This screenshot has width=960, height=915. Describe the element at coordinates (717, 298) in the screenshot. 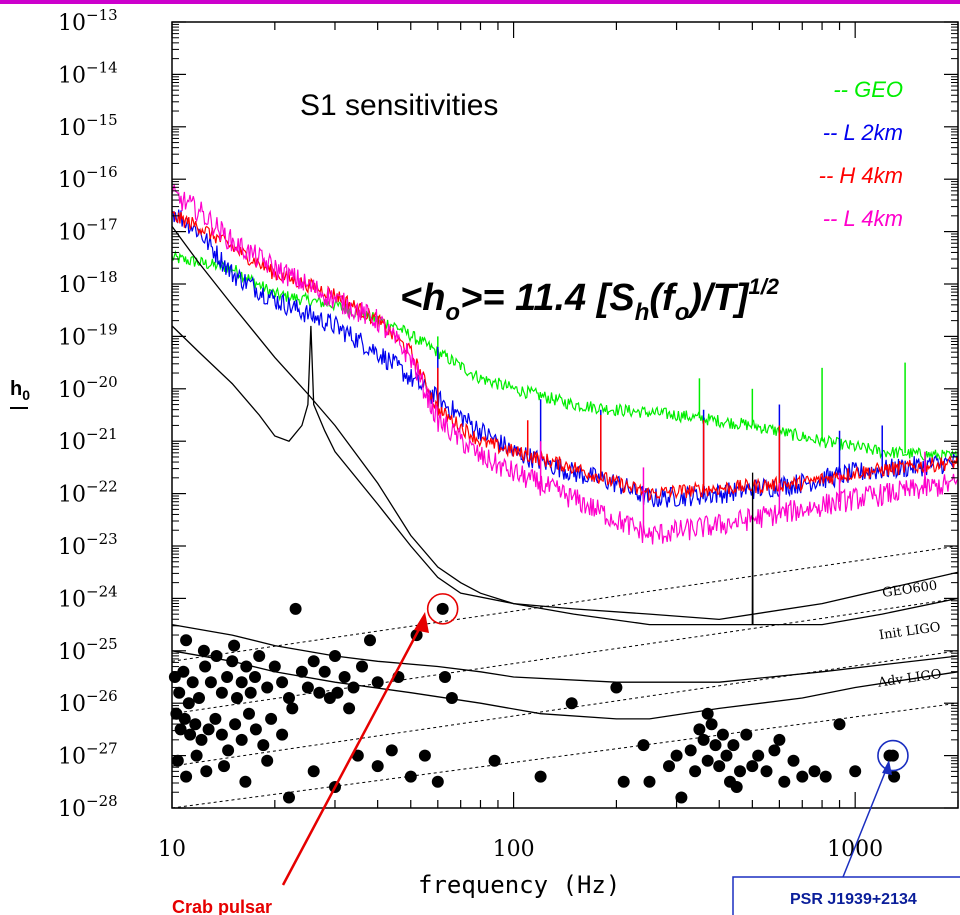

I see `formula-close: )/T]` at that location.